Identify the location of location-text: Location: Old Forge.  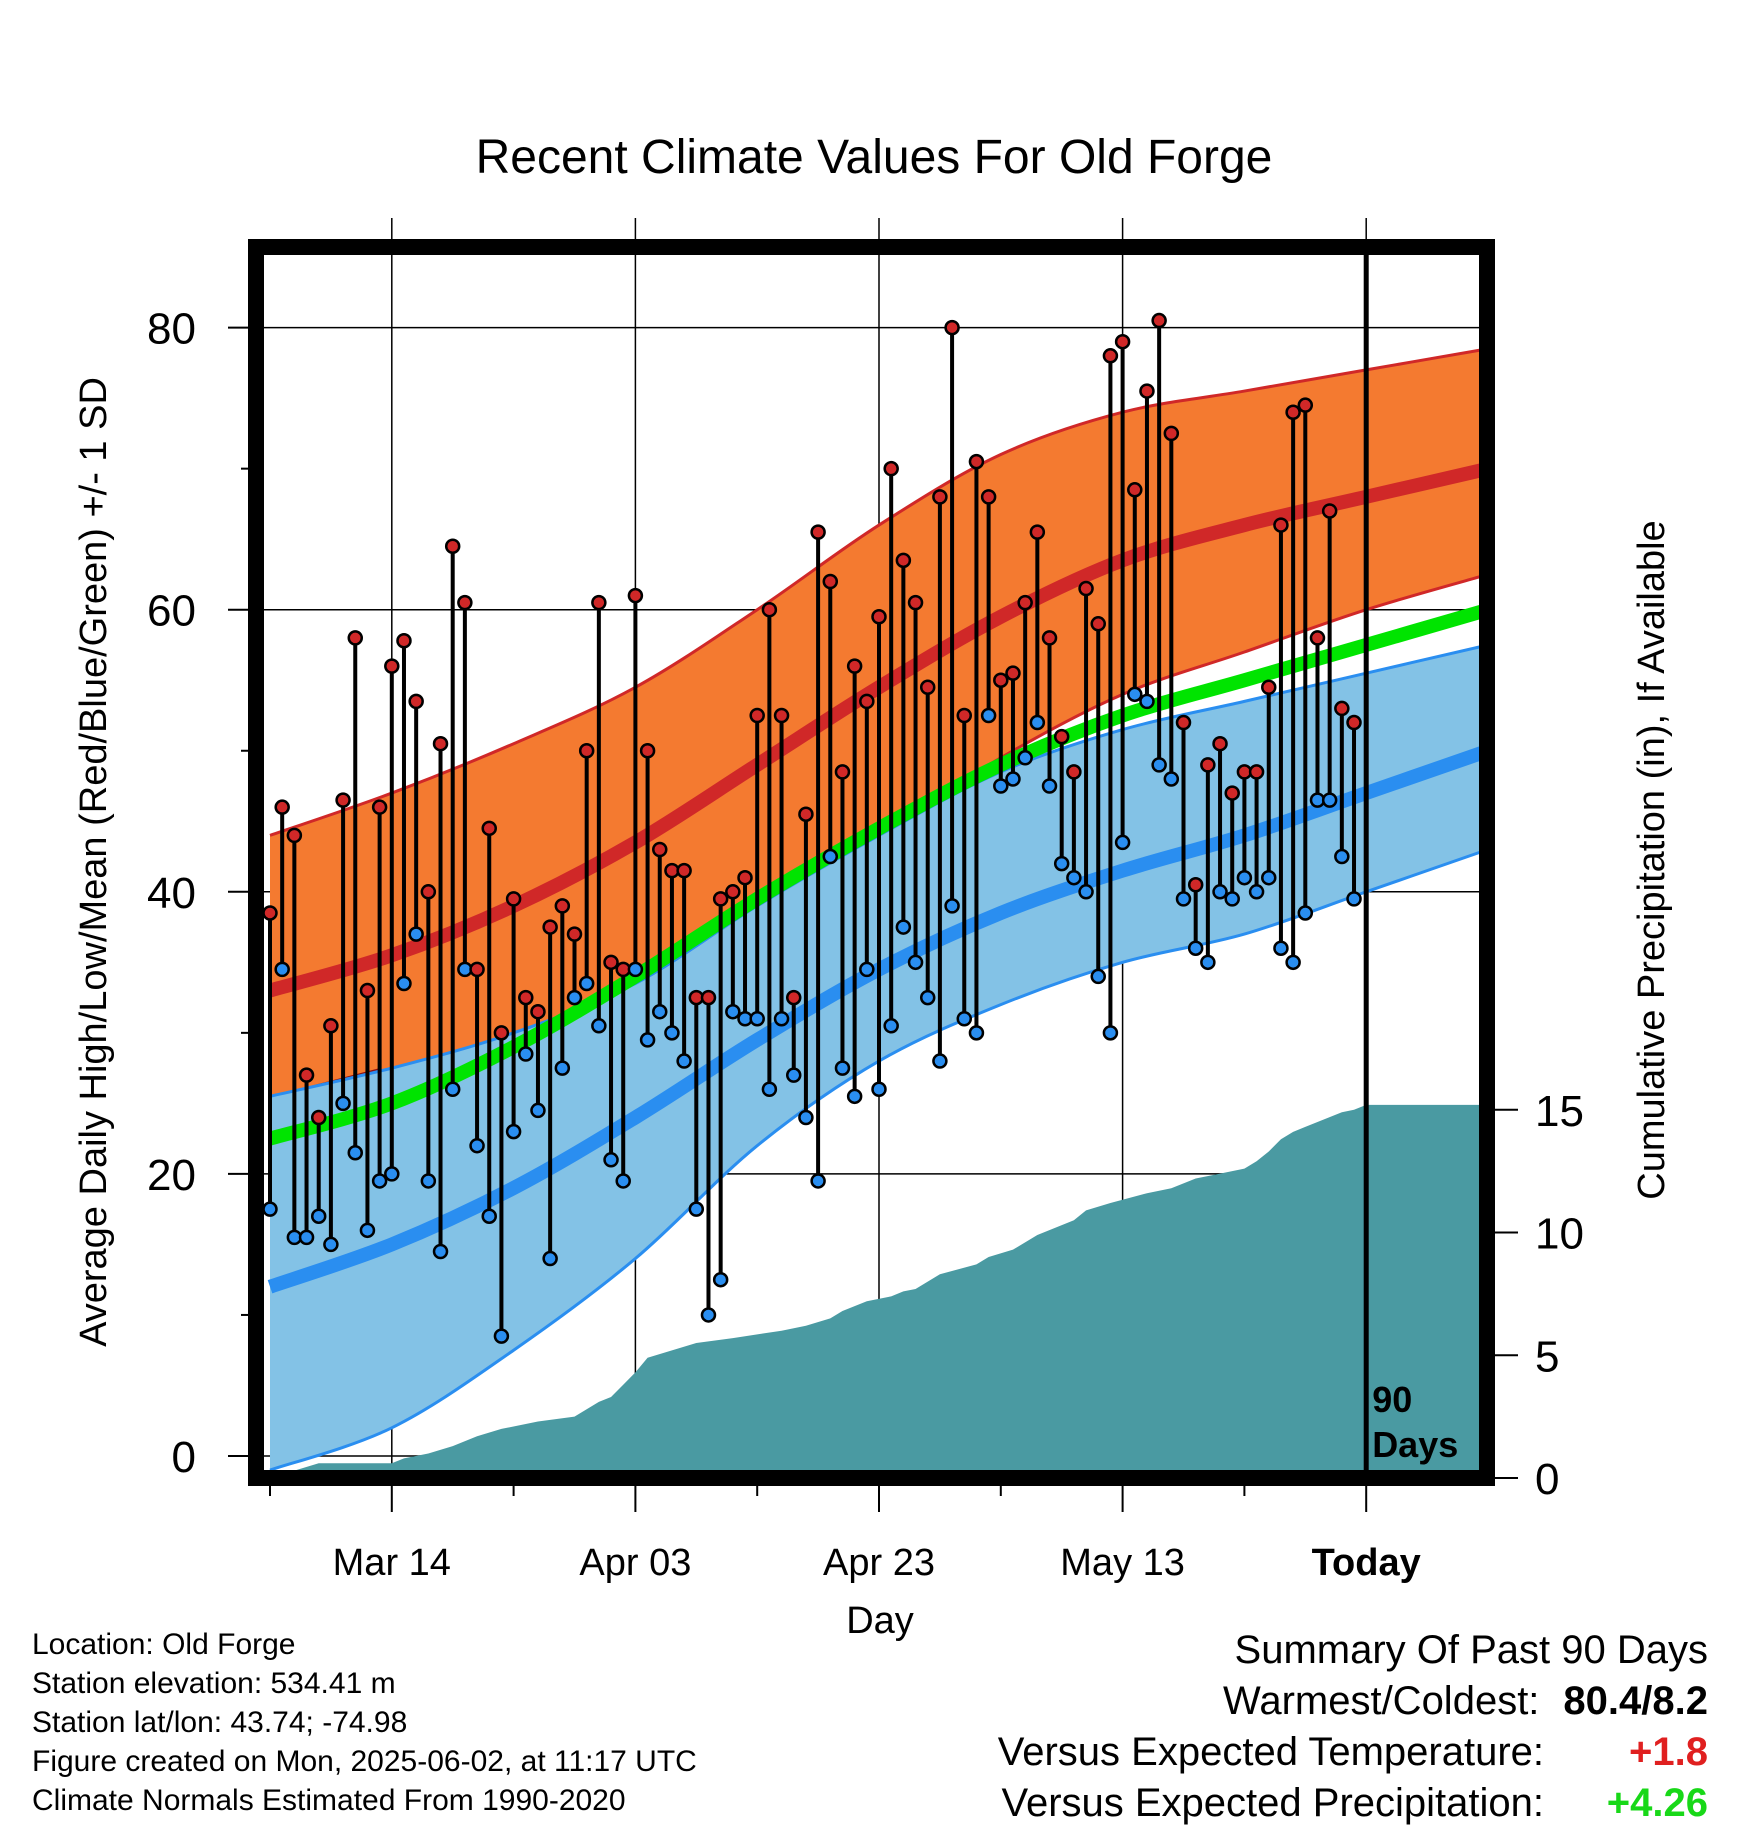
(164, 1644).